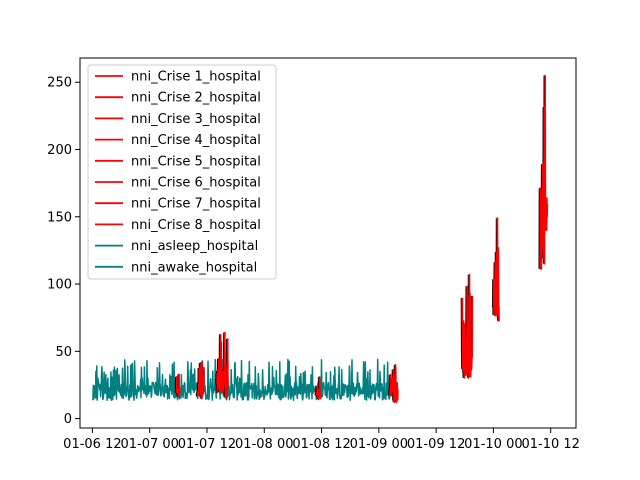  I want to click on legend-label: nni_Crise 1_hospital, so click(196, 77).